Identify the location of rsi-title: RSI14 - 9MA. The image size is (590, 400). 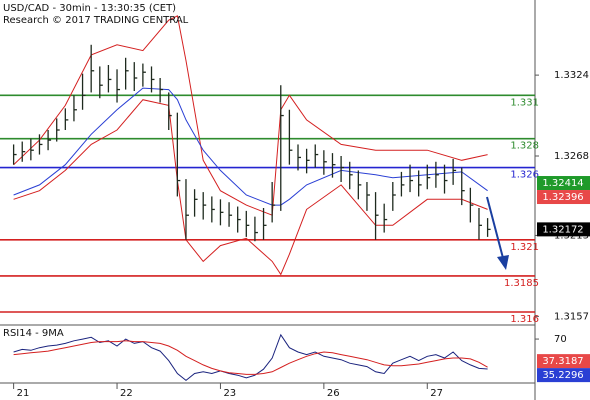
(33, 333).